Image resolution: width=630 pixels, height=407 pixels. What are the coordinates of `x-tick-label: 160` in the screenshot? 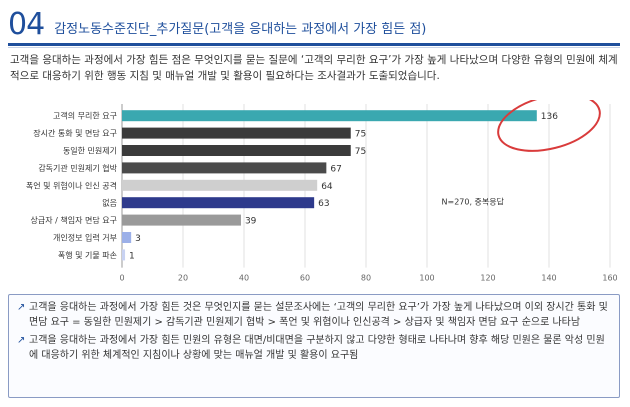 It's located at (609, 278).